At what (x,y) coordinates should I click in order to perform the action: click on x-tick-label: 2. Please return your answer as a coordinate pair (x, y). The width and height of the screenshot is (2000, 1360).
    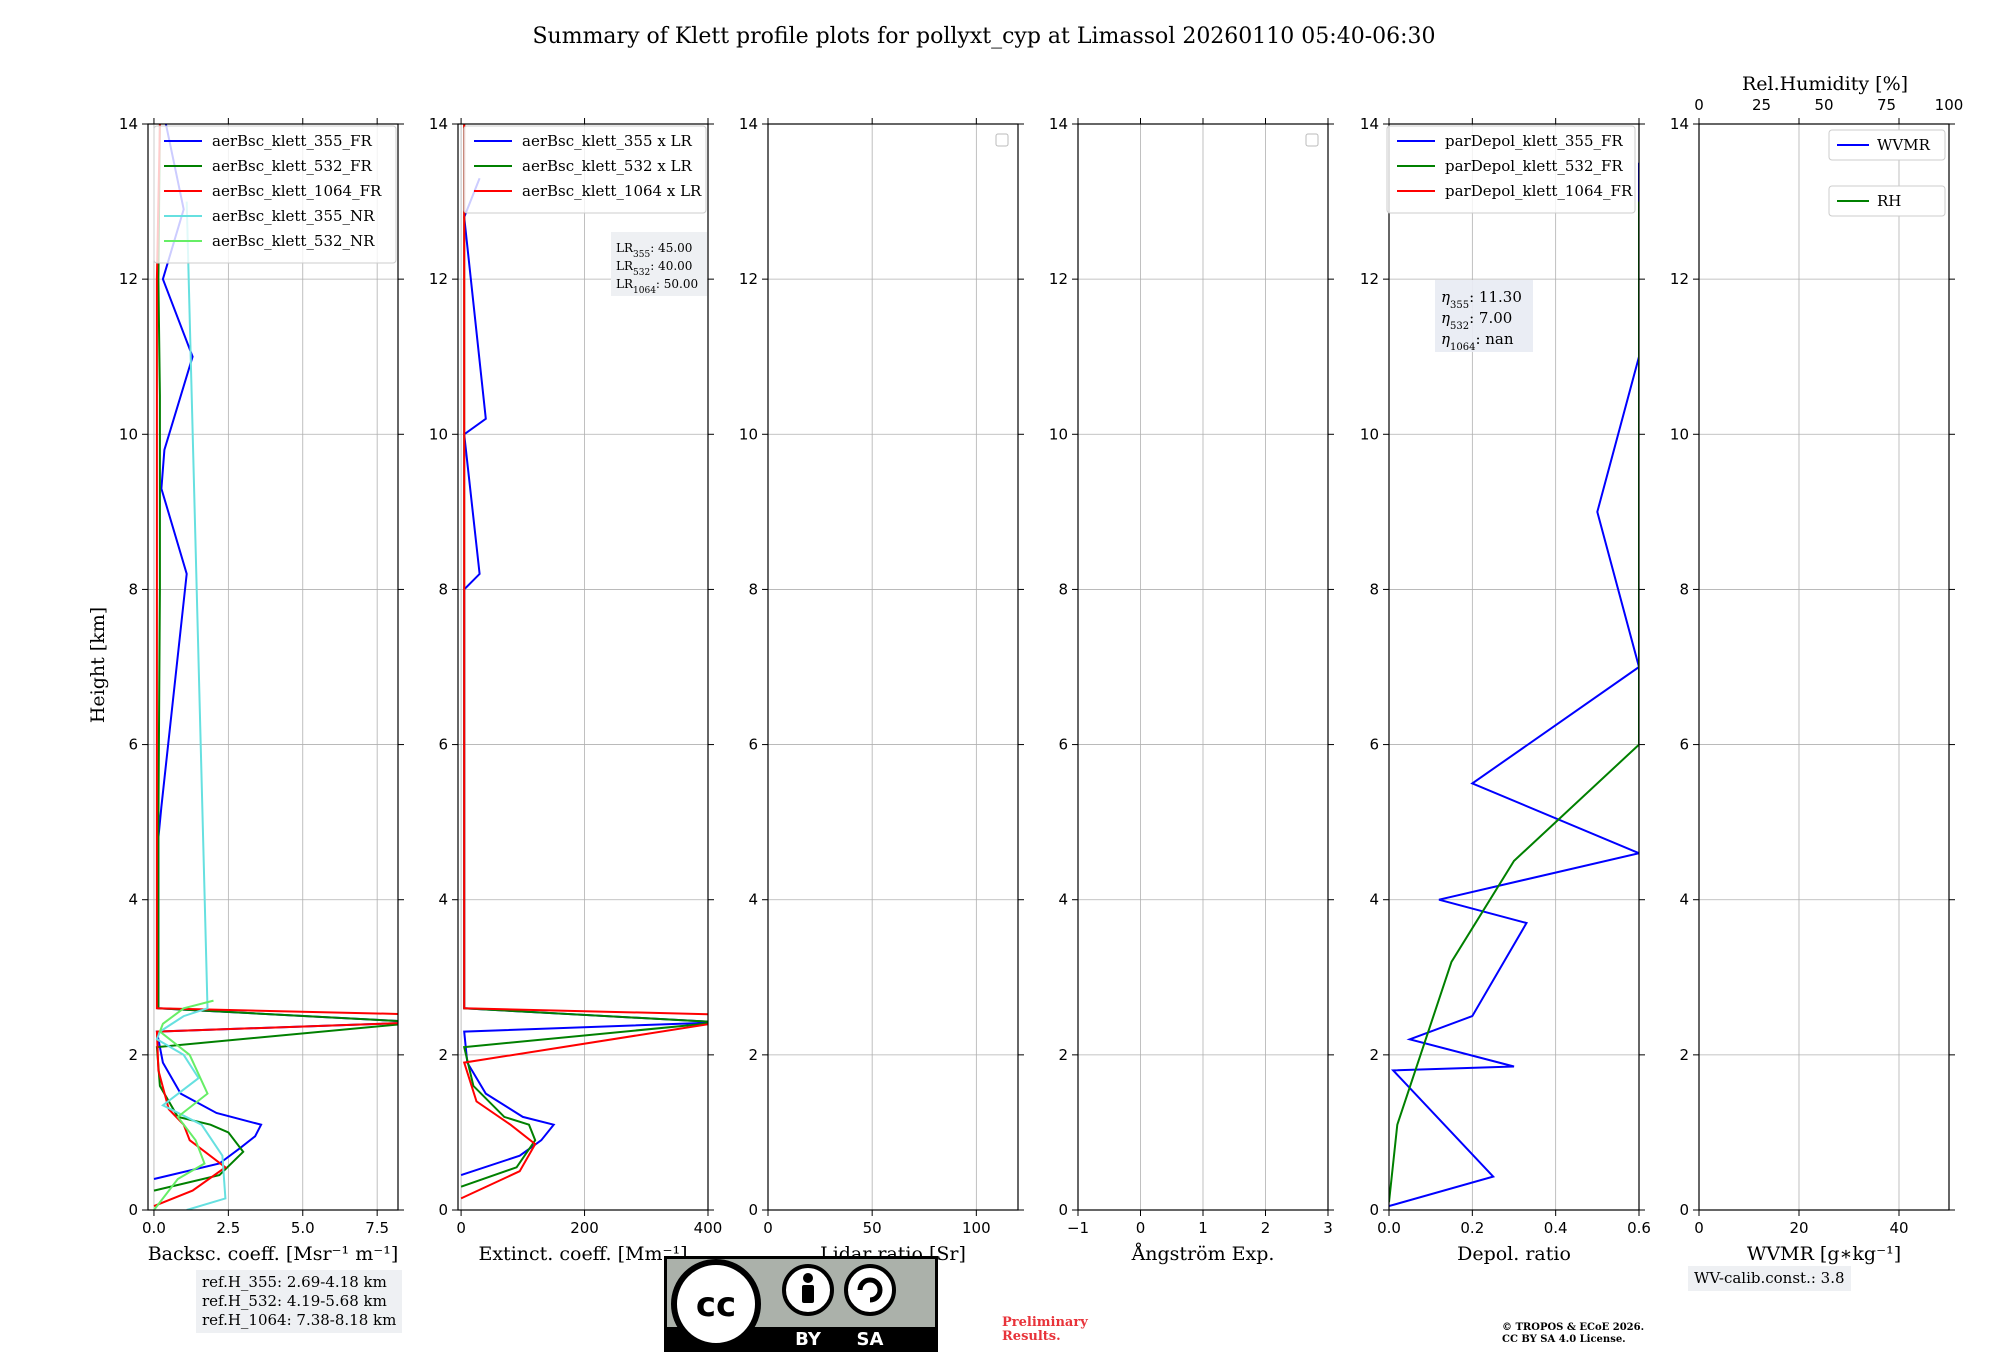
    Looking at the image, I should click on (1266, 1228).